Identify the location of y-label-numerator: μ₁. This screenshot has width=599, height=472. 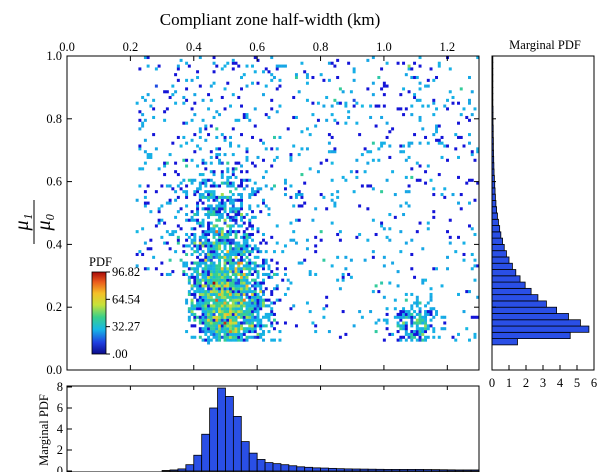
(22, 223).